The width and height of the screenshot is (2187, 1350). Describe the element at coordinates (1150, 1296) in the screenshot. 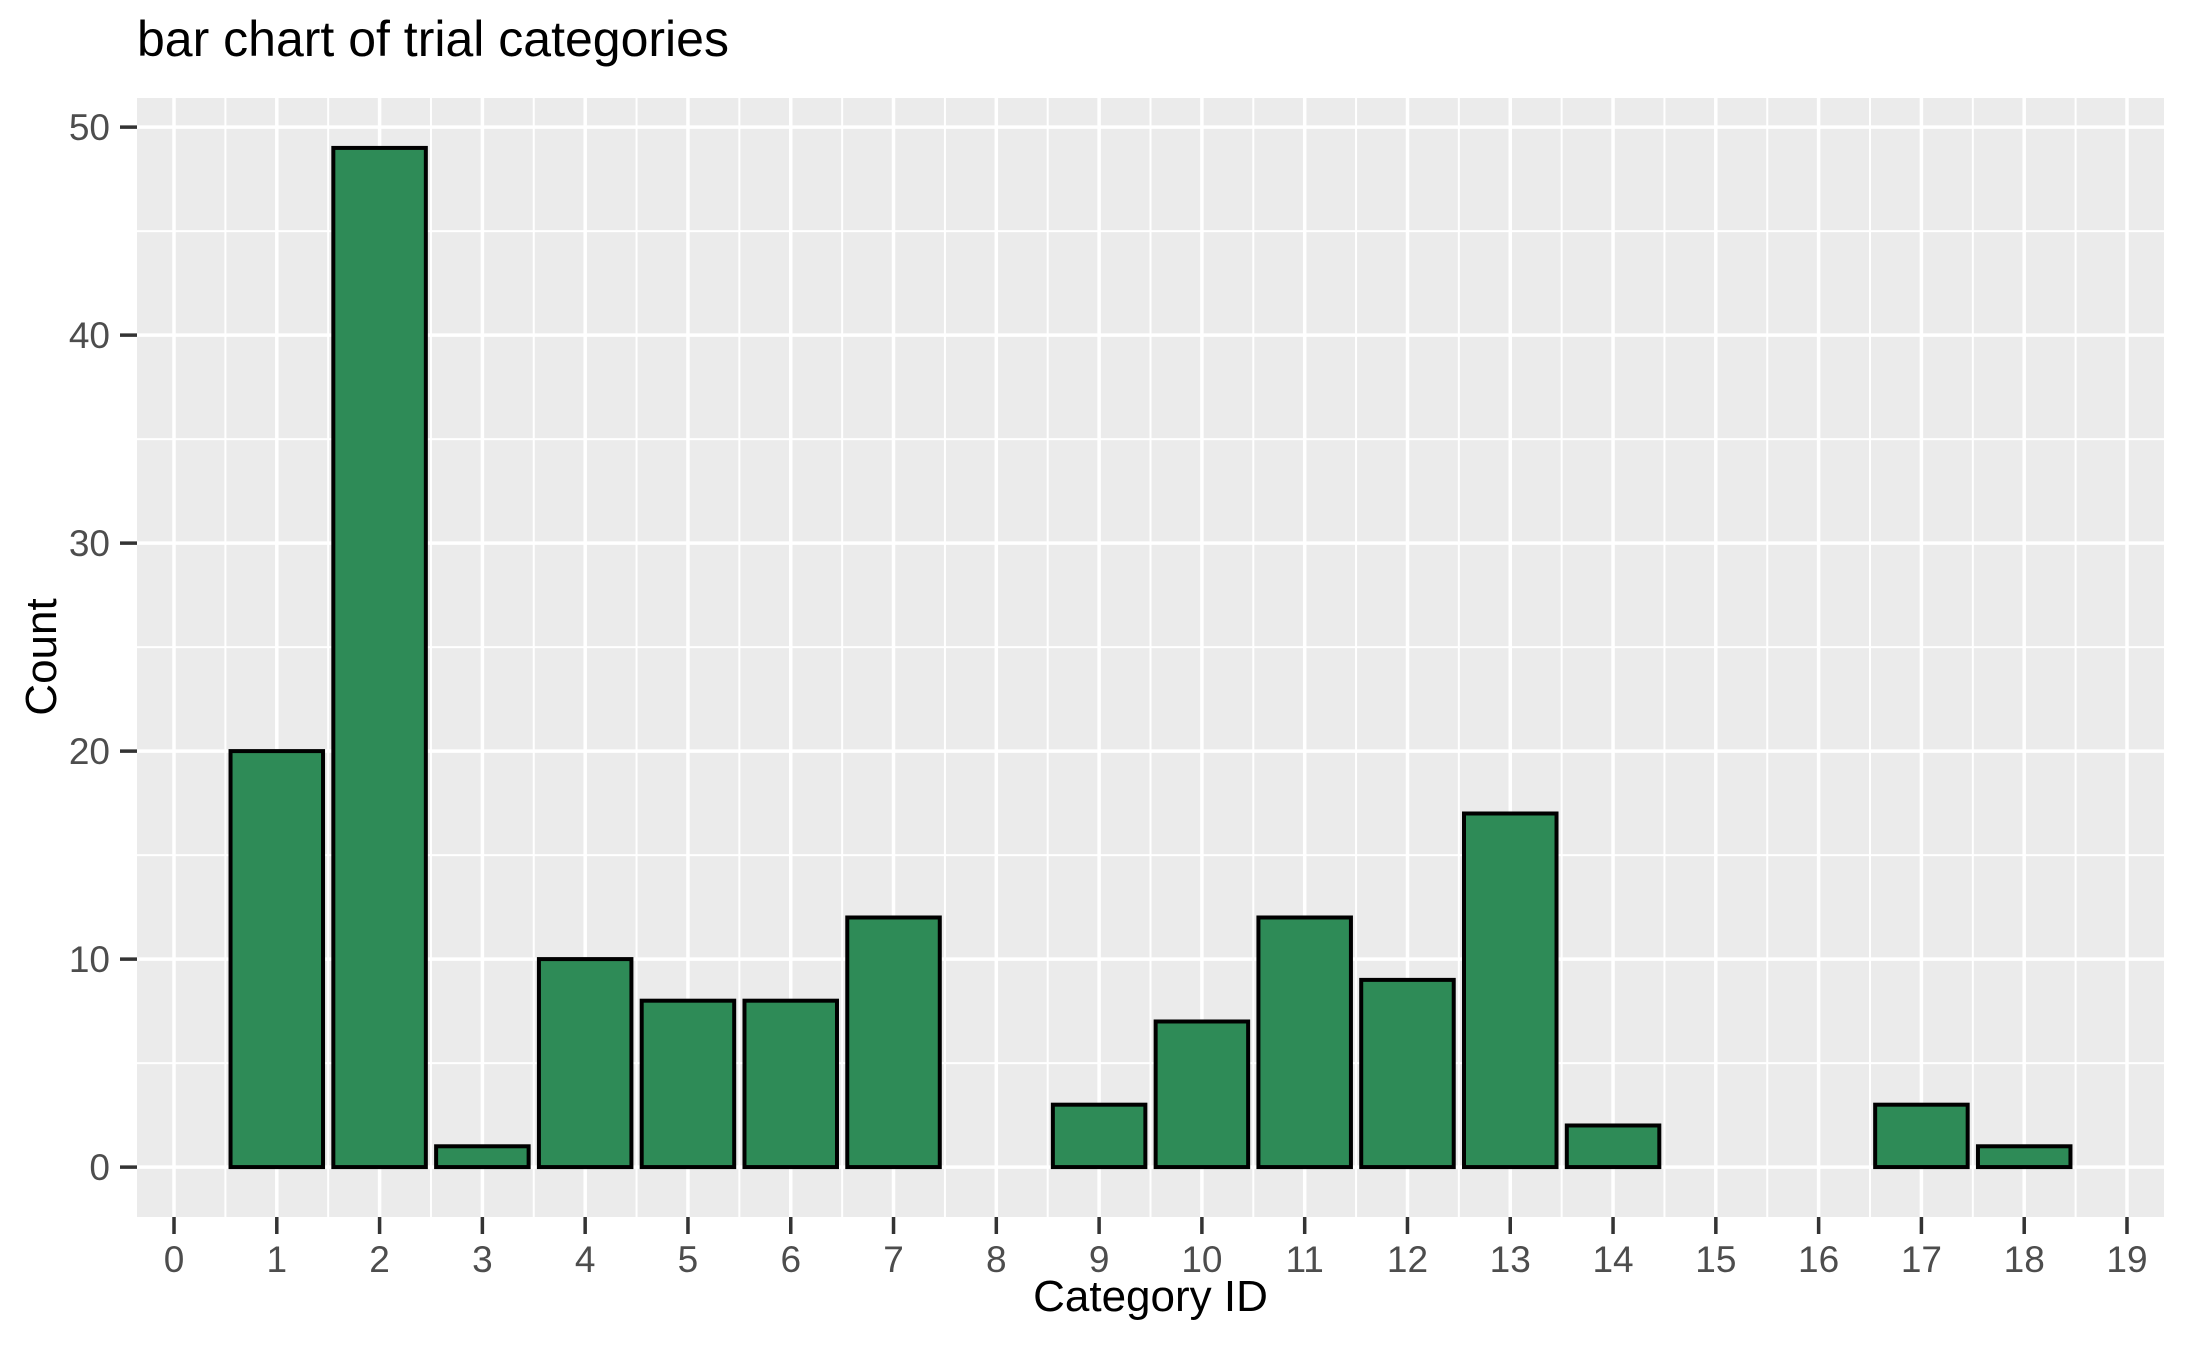

I see `x-axis-title: Category ID` at that location.